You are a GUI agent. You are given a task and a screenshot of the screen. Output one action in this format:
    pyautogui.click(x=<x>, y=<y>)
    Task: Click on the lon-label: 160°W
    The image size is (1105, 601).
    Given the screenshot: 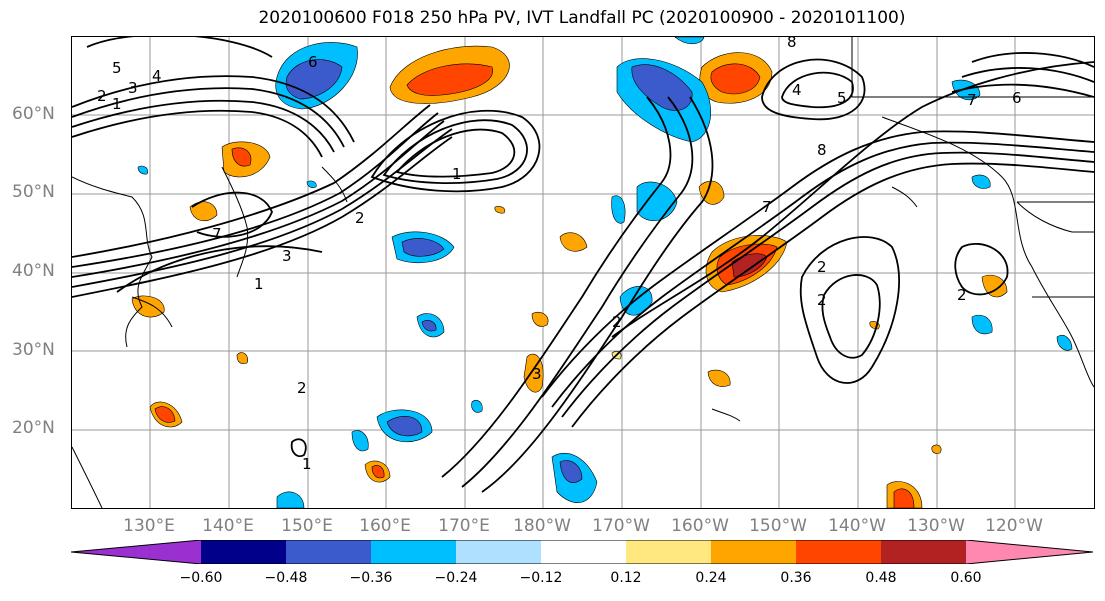 What is the action you would take?
    pyautogui.click(x=700, y=526)
    